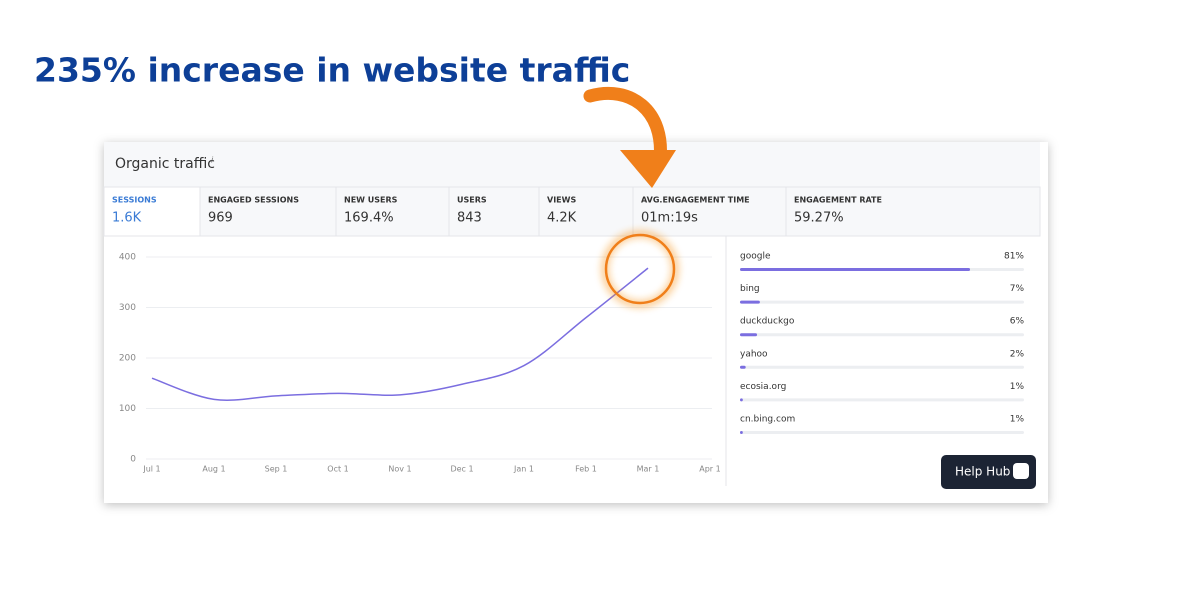 The height and width of the screenshot is (600, 1200). I want to click on help-button-label: Help Hub, so click(982, 472).